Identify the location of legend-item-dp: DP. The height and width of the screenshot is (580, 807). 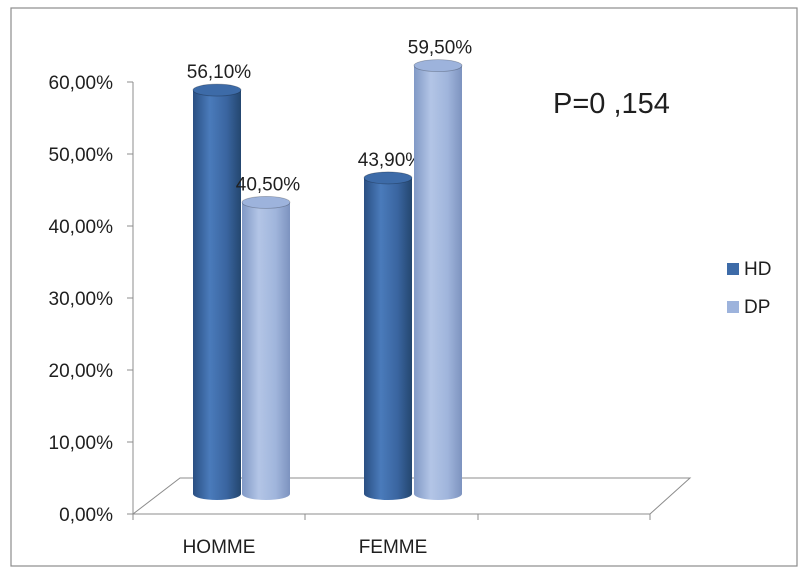
(748, 307).